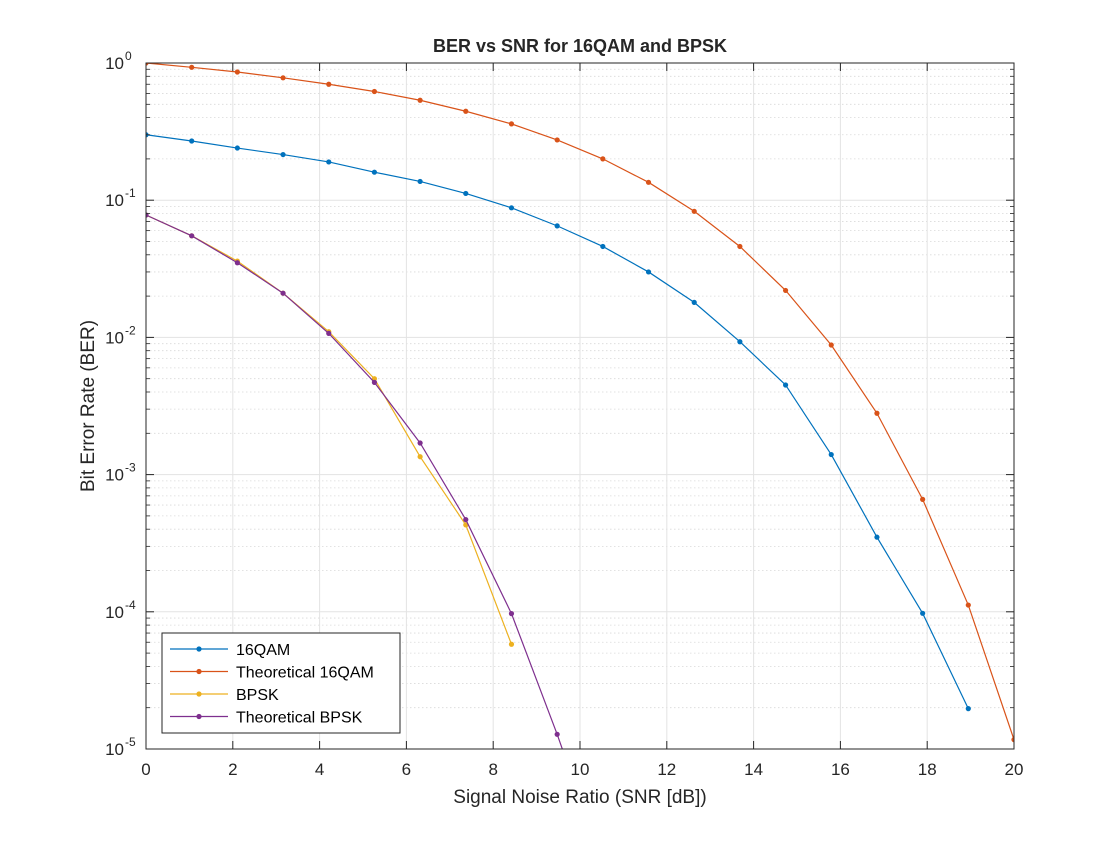 This screenshot has height=845, width=1120. I want to click on legend-item: 16QAM, so click(230, 650).